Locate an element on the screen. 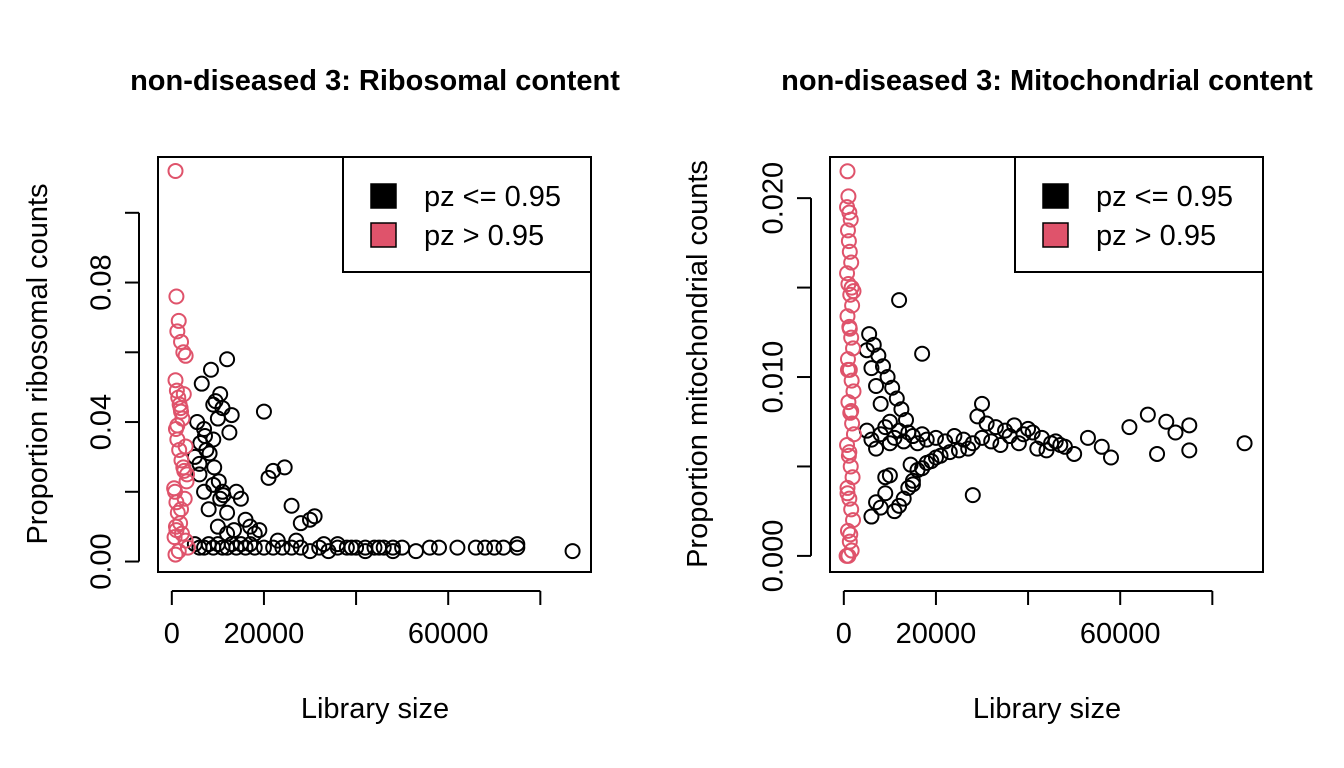 The width and height of the screenshot is (1344, 768). series-low is located at coordinates (1055, 408).